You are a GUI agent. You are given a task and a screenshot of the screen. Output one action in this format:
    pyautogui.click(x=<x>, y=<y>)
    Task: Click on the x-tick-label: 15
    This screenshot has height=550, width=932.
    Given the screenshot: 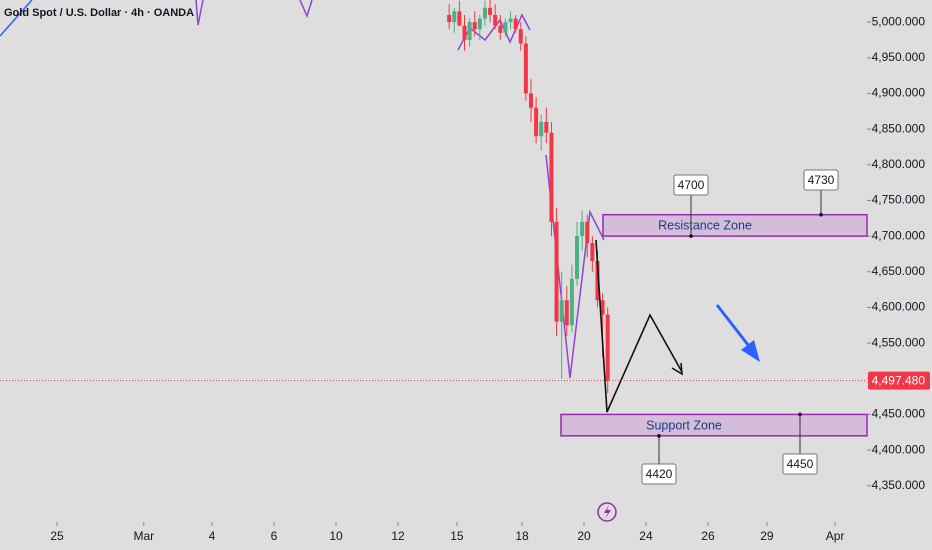 What is the action you would take?
    pyautogui.click(x=457, y=536)
    